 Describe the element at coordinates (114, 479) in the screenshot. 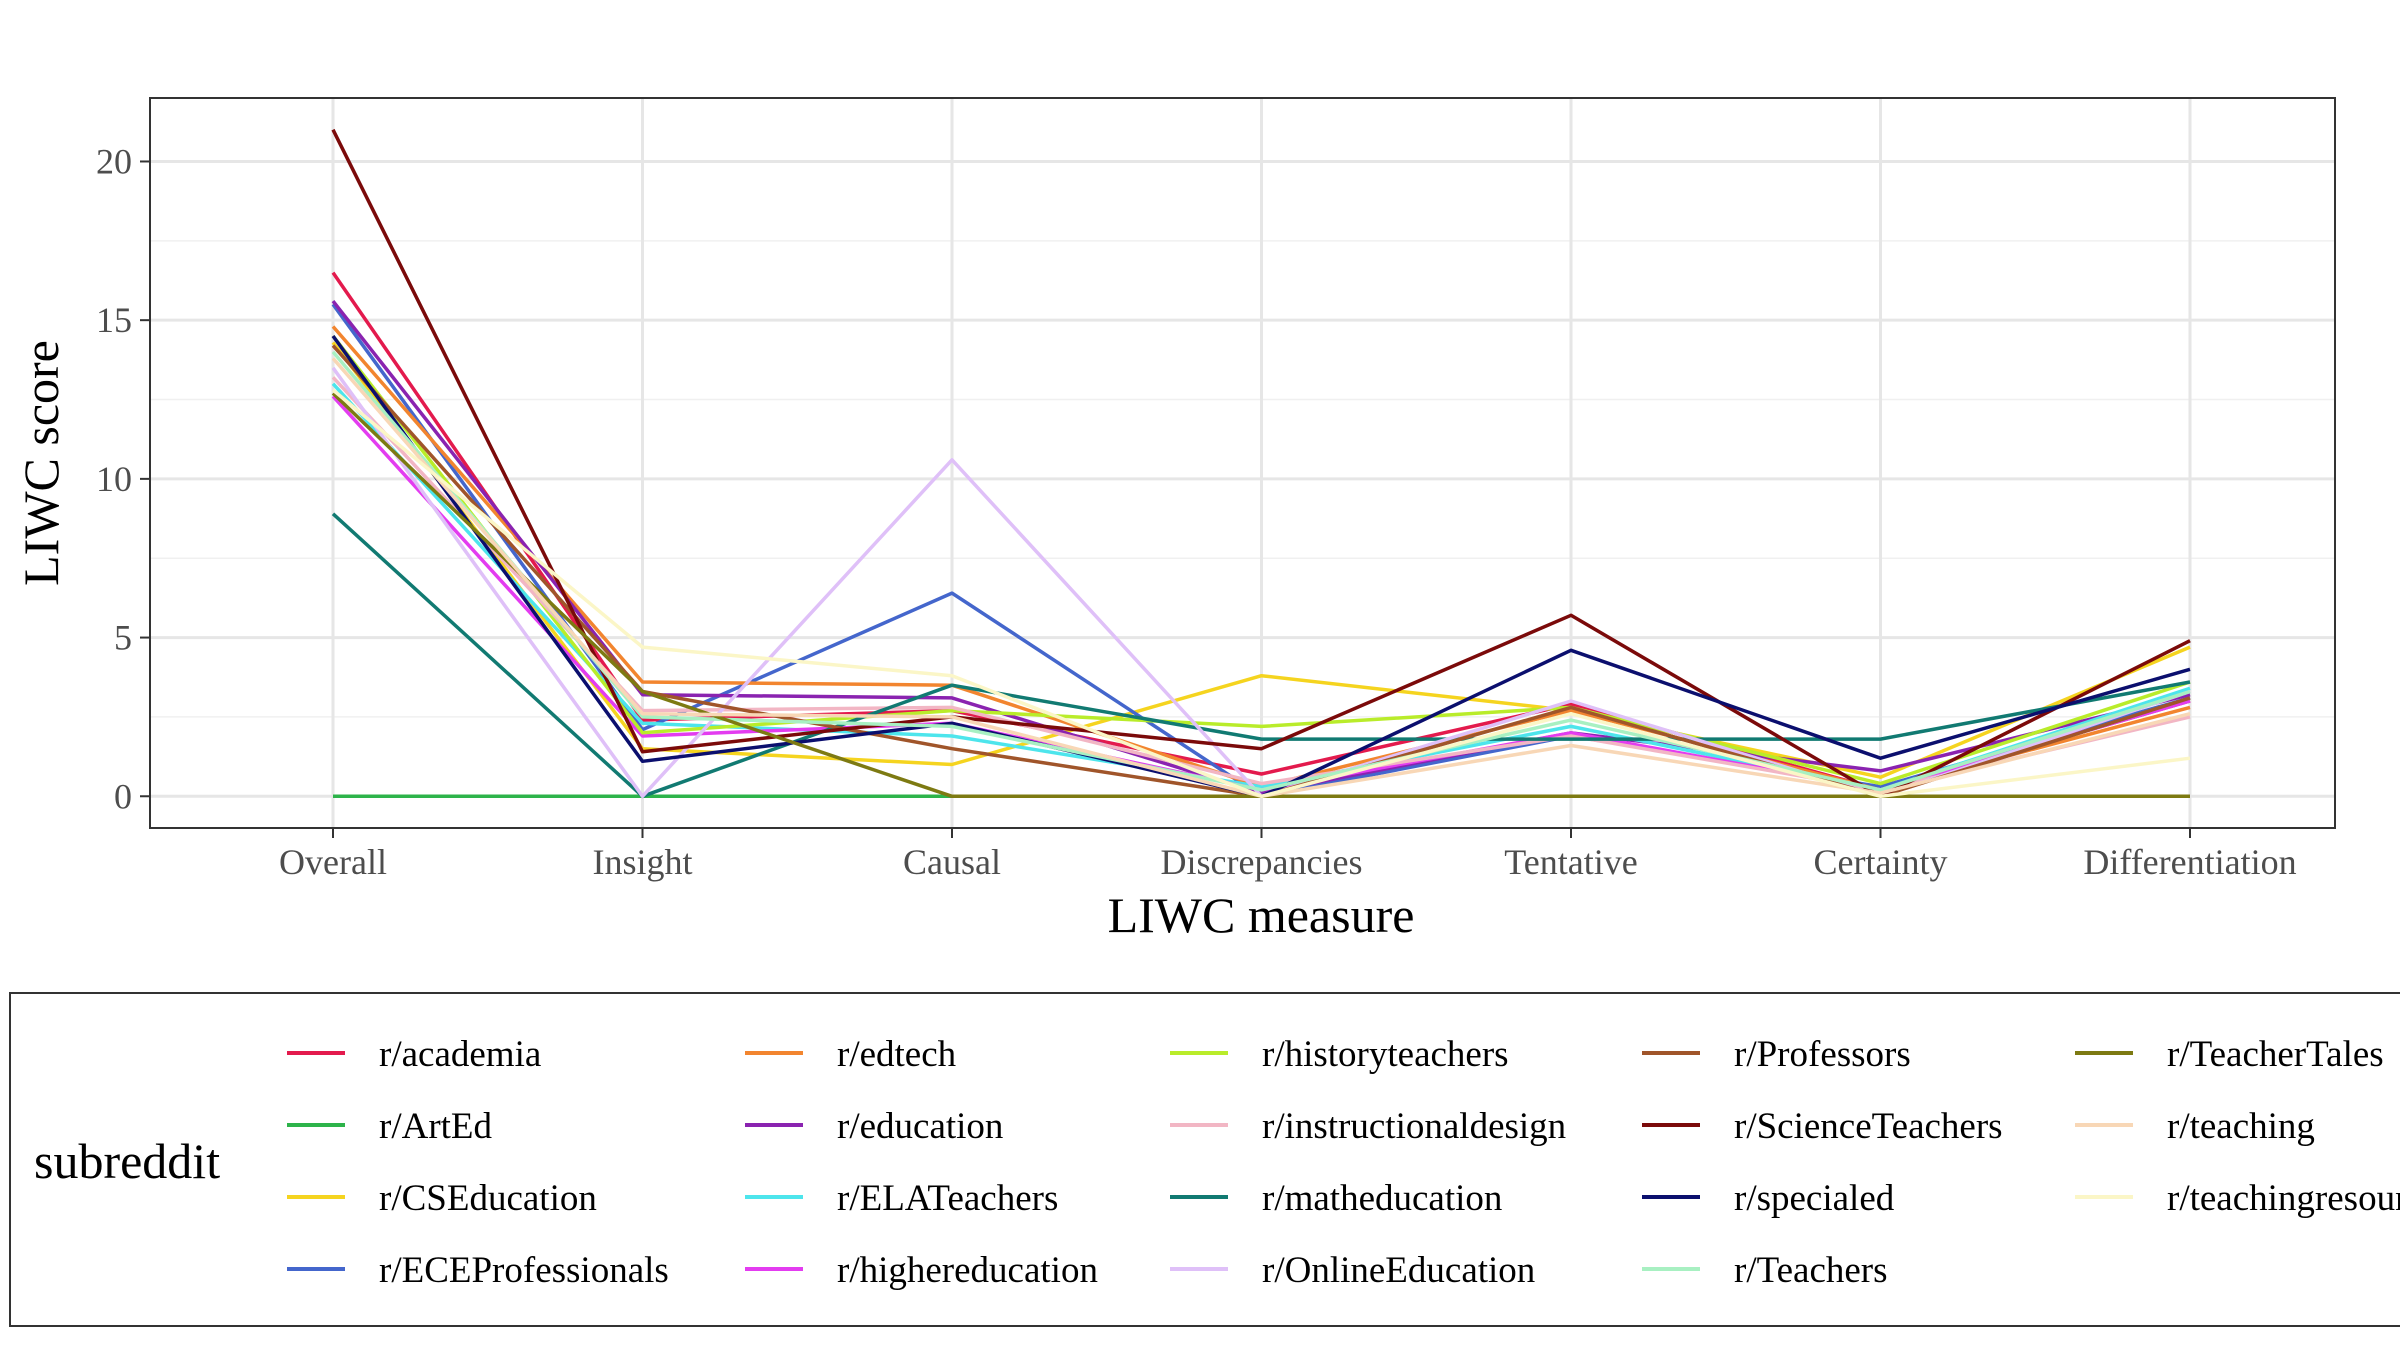

I see `y-tick-label: 10` at that location.